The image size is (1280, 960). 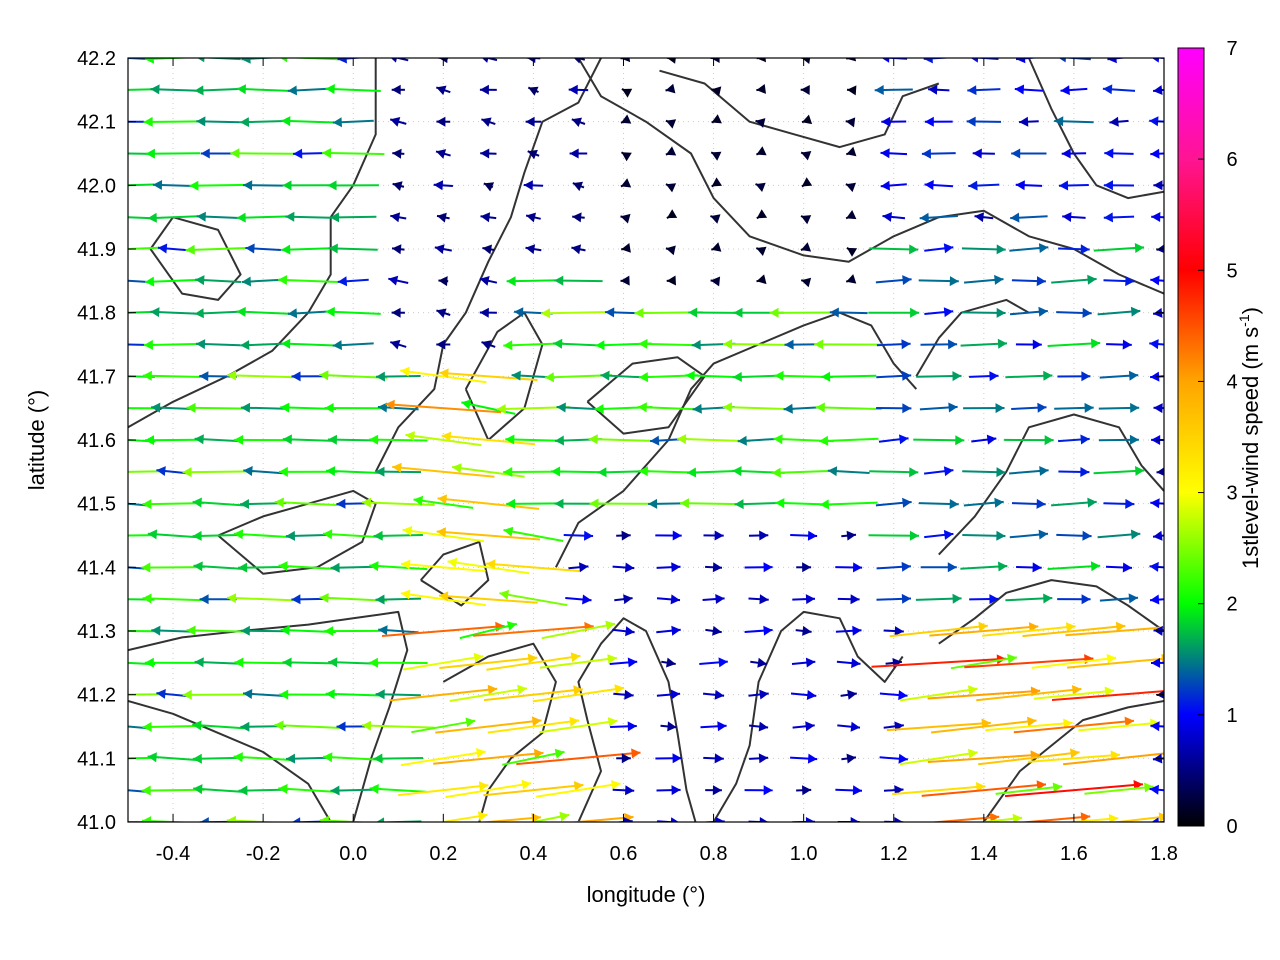 I want to click on colorbar-label-text: 1stlevel-wind speed (m s, so click(x=1250, y=448).